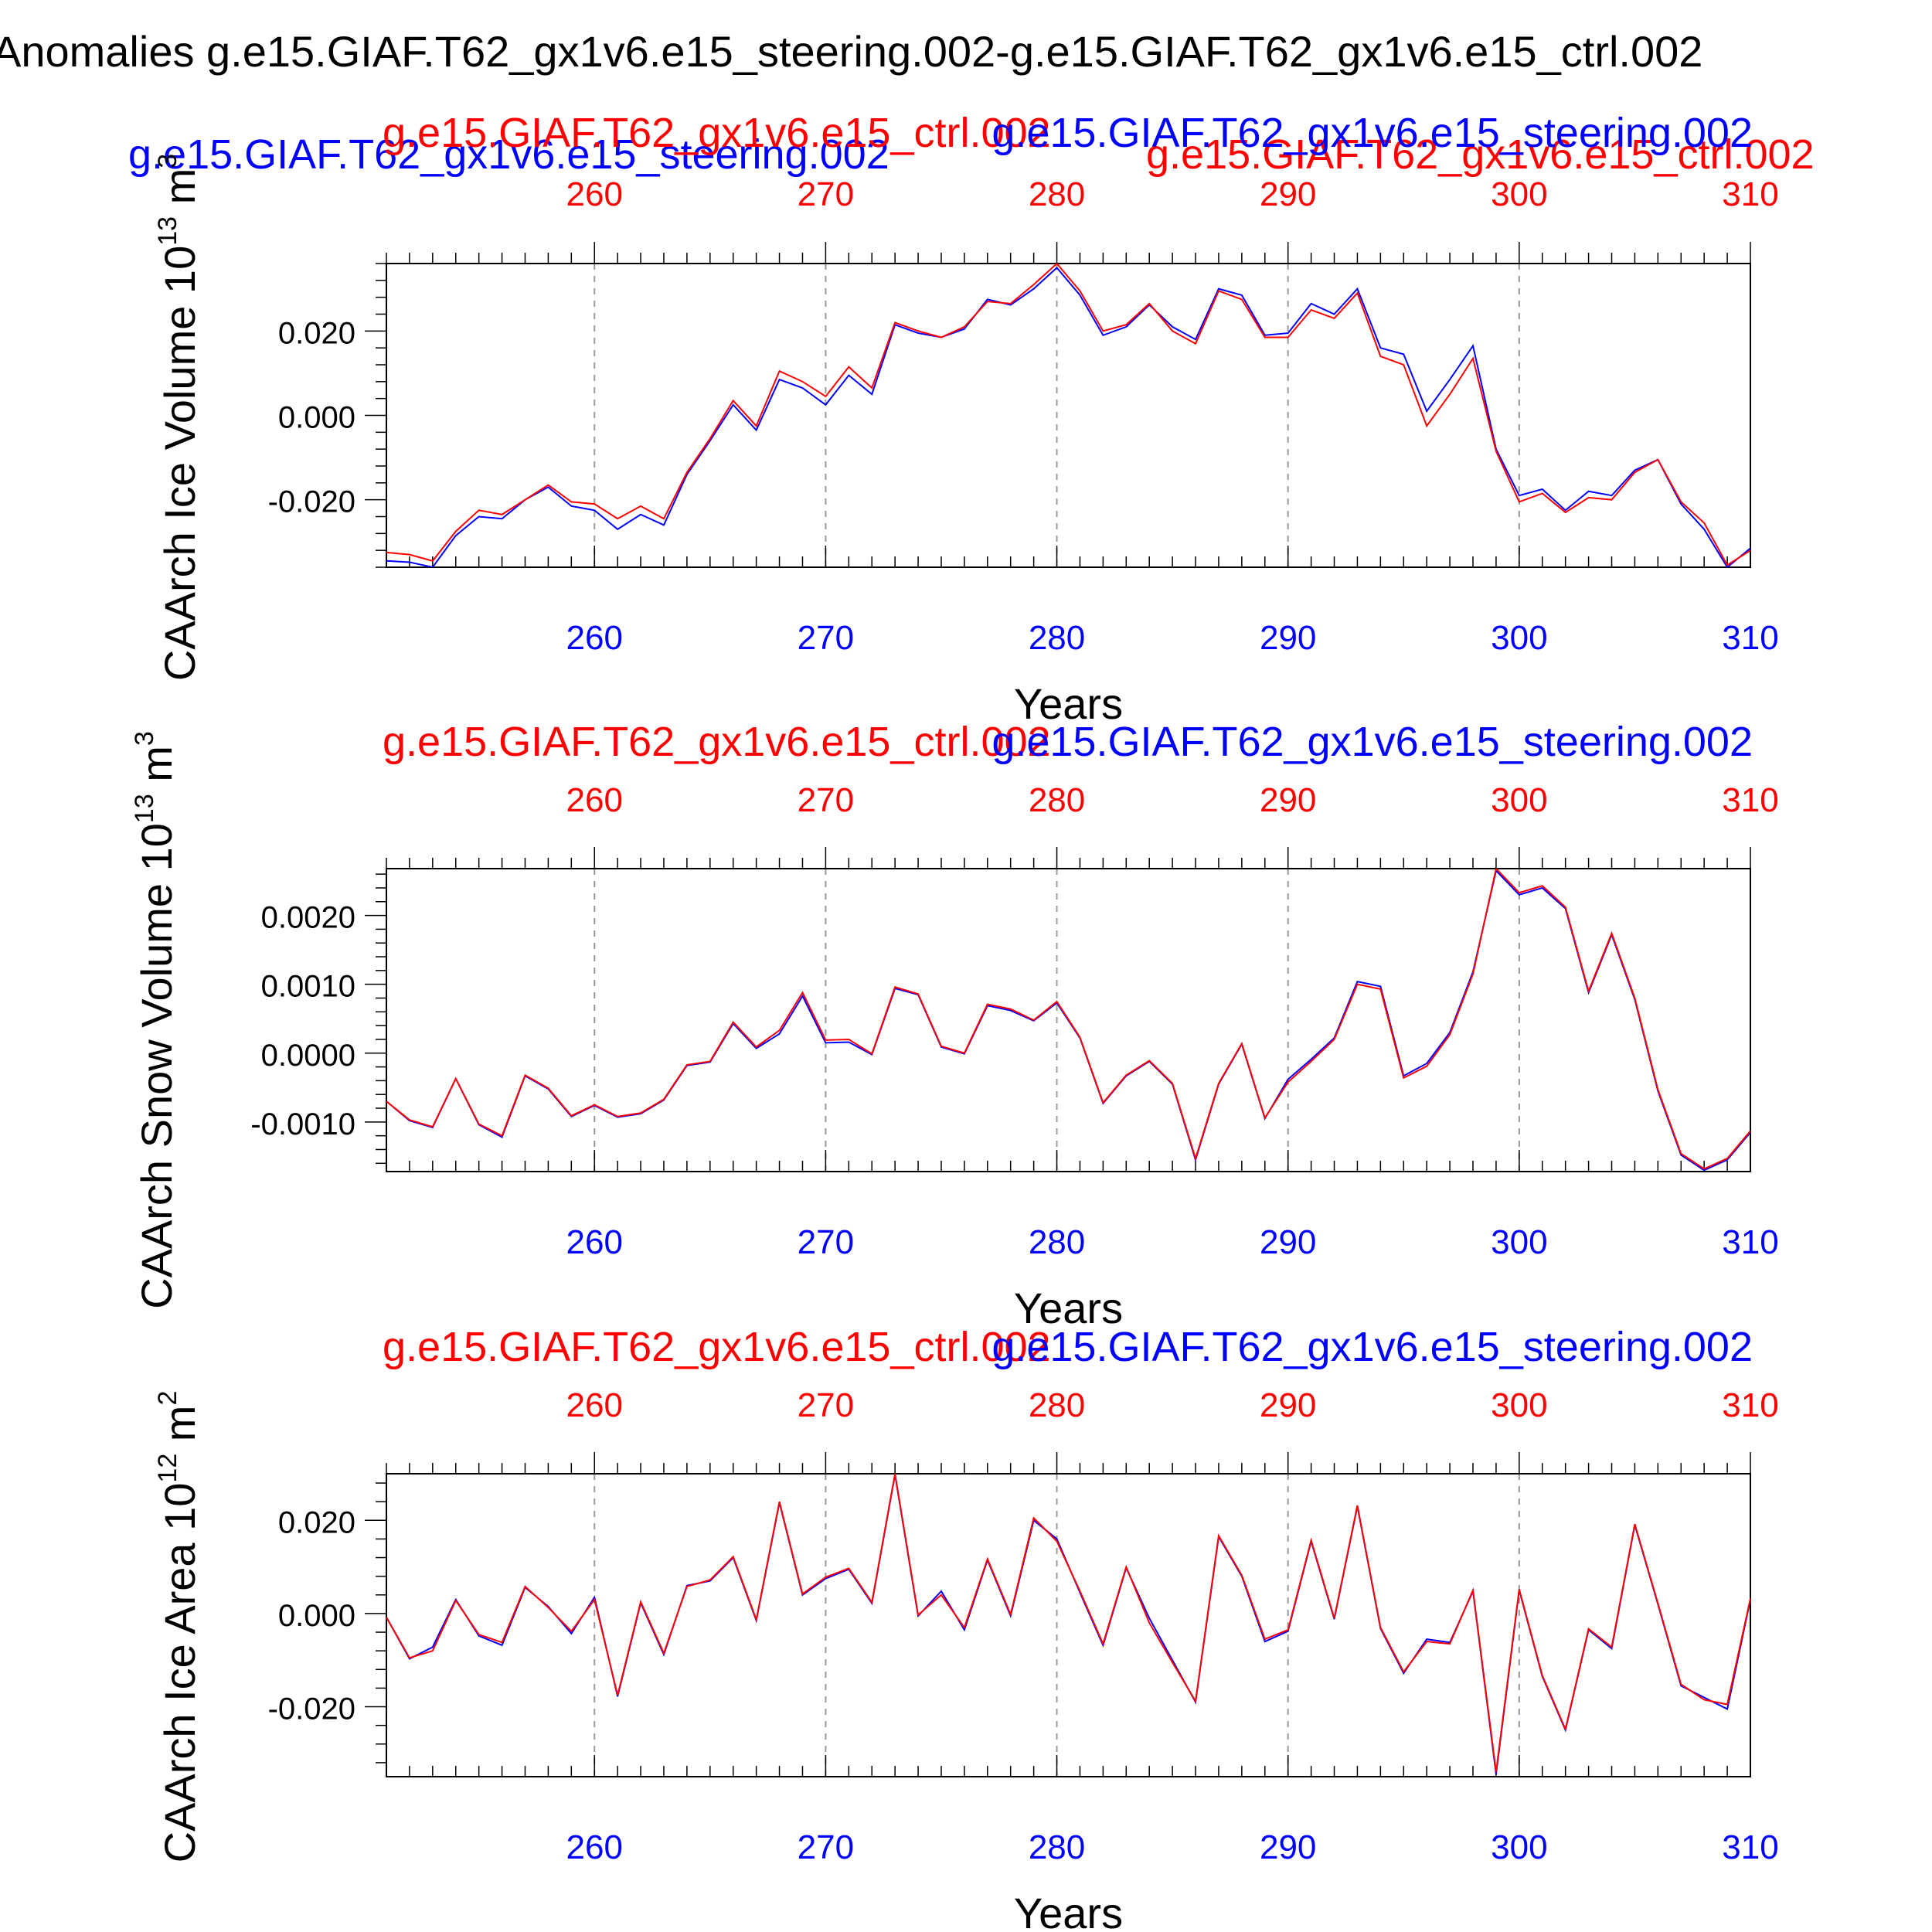 The height and width of the screenshot is (1932, 1932). Describe the element at coordinates (303, 1124) in the screenshot. I see `y-tick-label: -0.0010` at that location.